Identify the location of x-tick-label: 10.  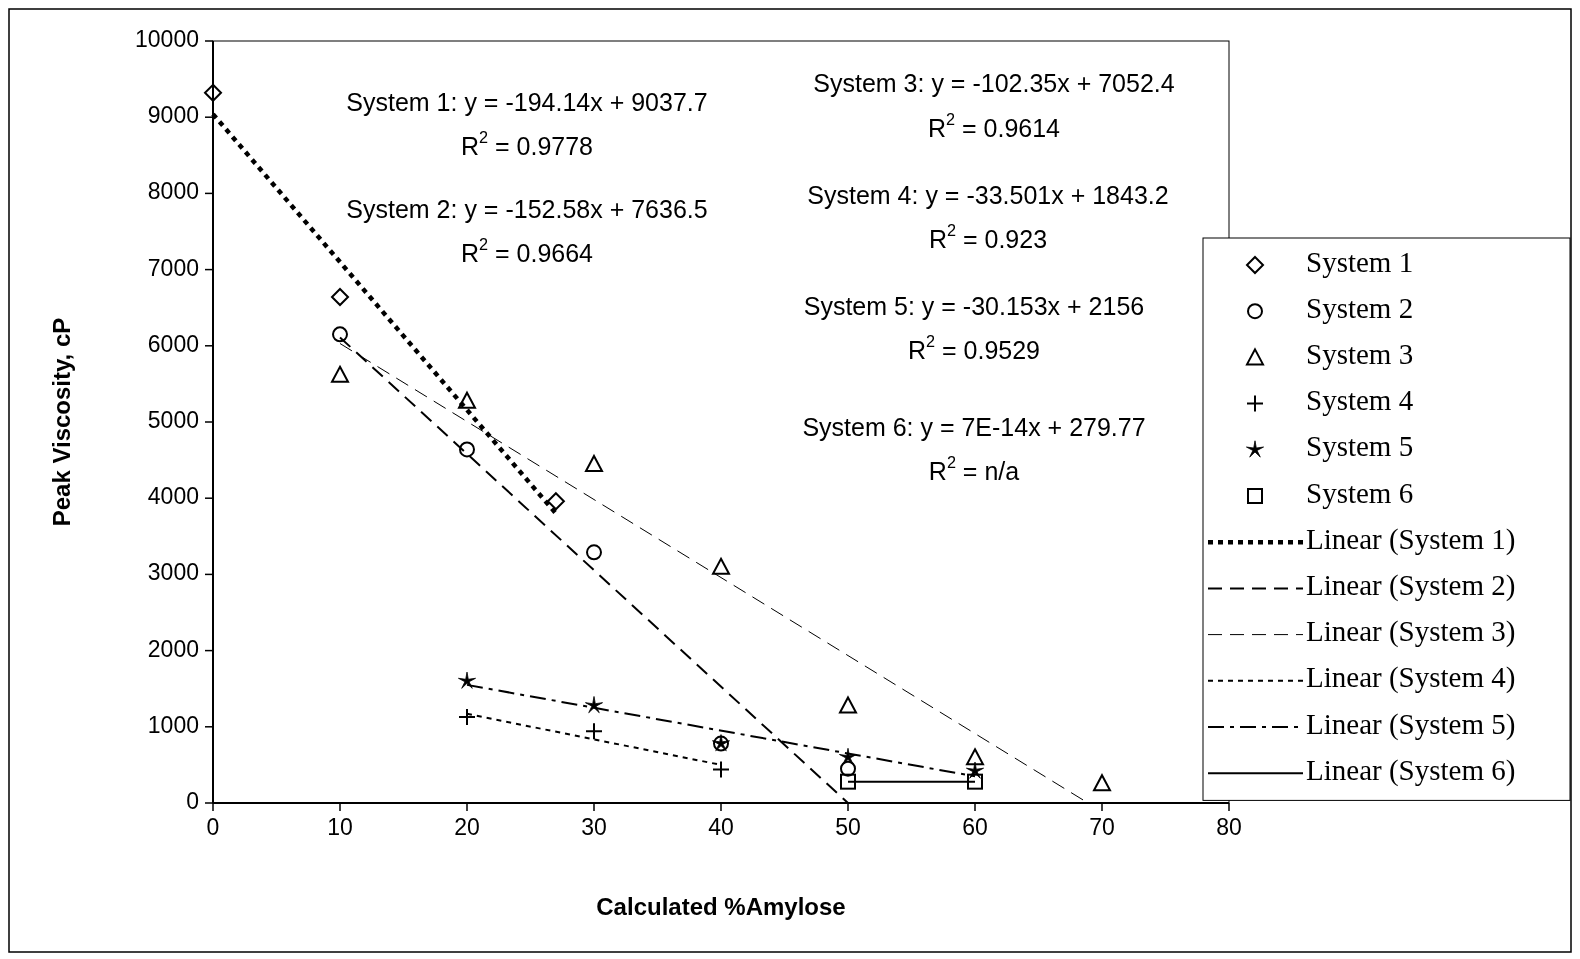
(340, 827).